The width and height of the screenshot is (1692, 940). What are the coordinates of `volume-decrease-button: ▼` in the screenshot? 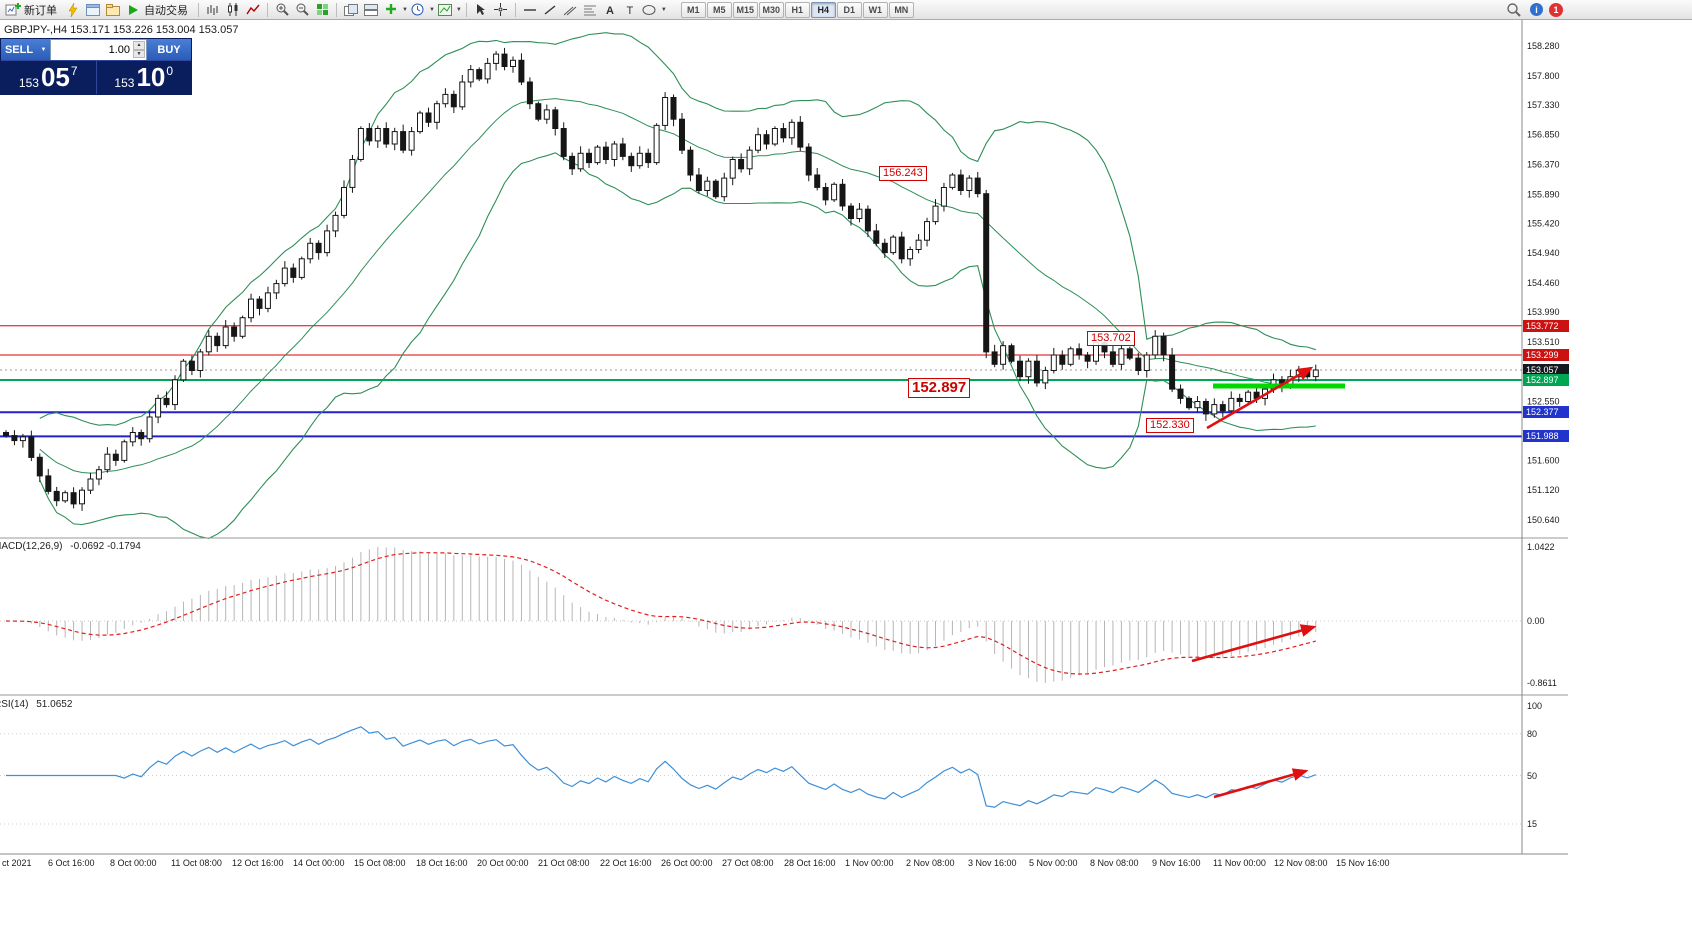 It's located at (139, 53).